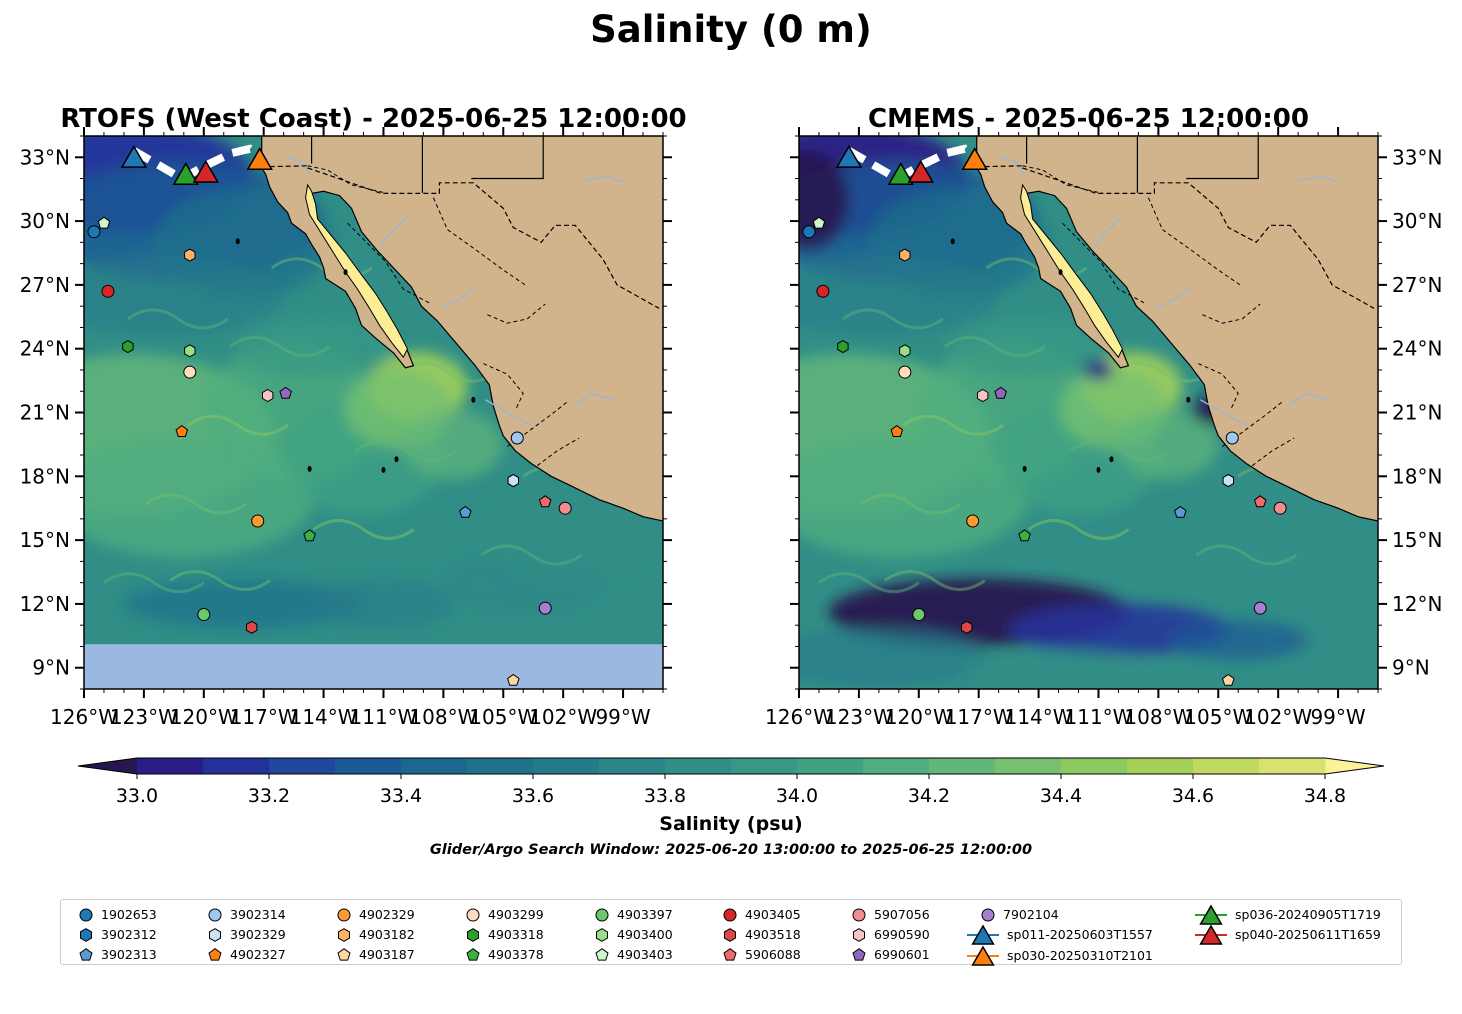 The height and width of the screenshot is (1014, 1462). I want to click on legend-label: 7902104, so click(1031, 914).